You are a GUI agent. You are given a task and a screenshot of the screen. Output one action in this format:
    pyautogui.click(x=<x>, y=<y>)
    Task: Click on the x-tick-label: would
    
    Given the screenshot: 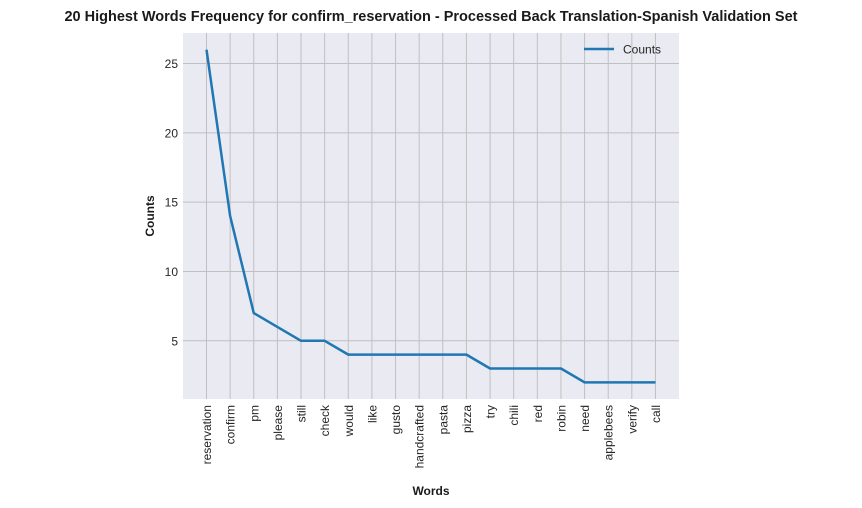 What is the action you would take?
    pyautogui.click(x=349, y=421)
    